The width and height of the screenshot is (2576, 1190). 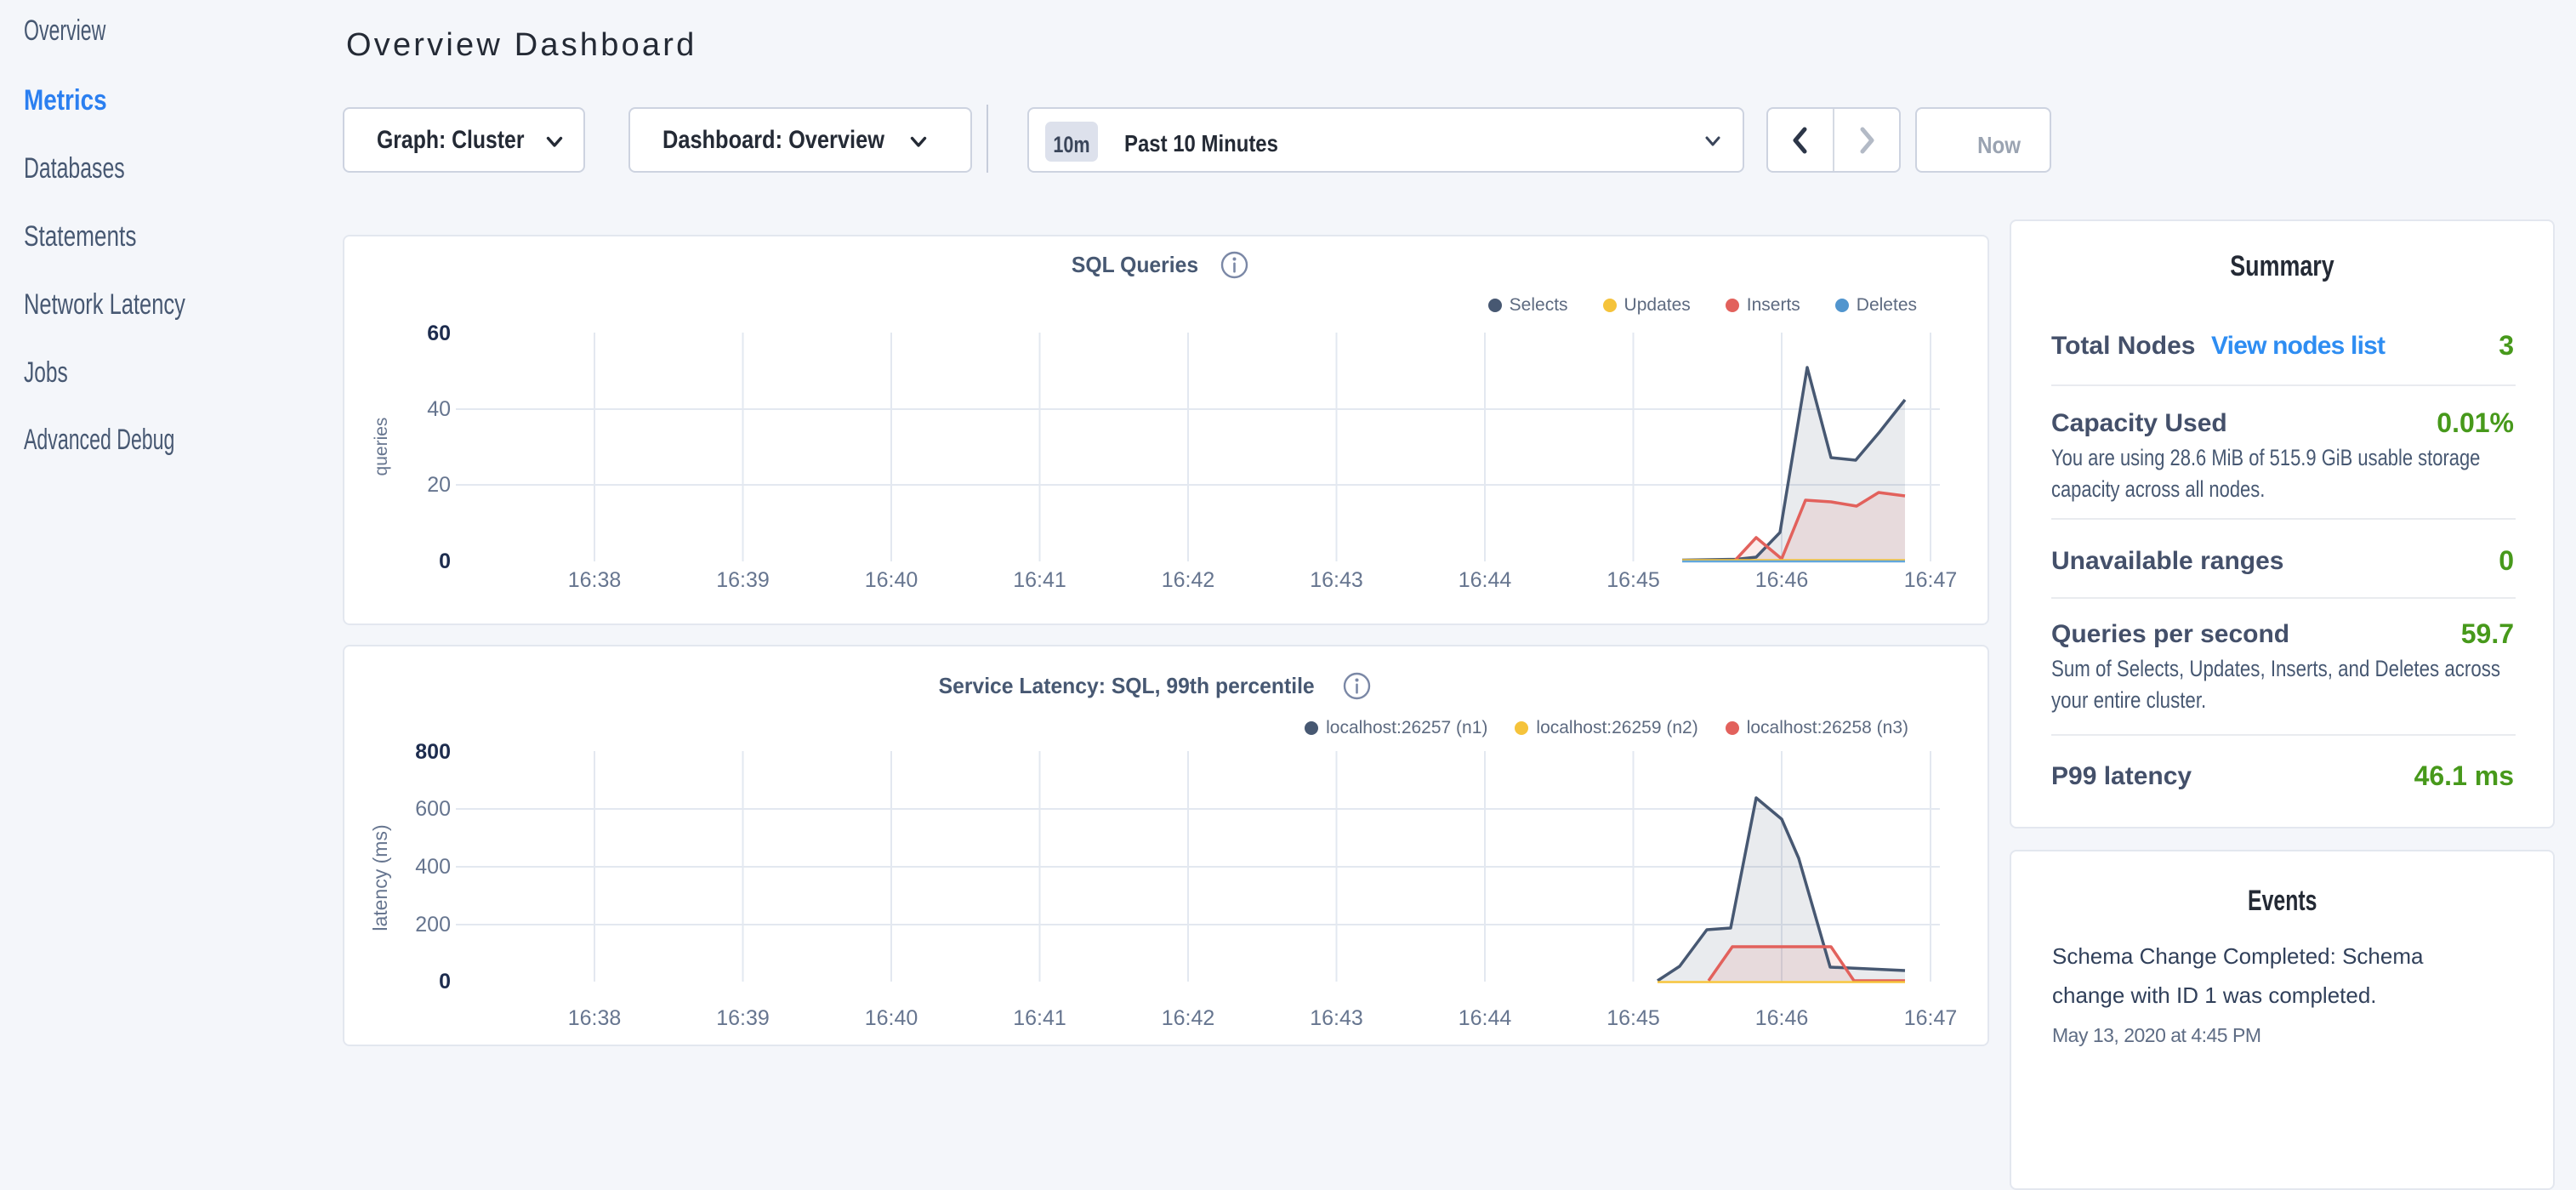 What do you see at coordinates (433, 809) in the screenshot?
I see `svg-text: 600` at bounding box center [433, 809].